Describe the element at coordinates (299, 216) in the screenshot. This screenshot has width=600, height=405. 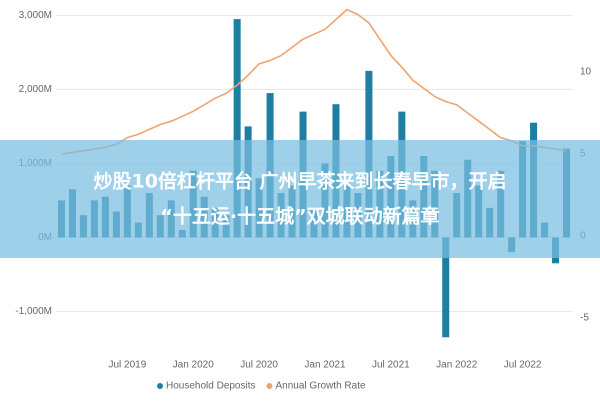
I see `banner-line: “十五运·十五城”双城联动新篇章` at that location.